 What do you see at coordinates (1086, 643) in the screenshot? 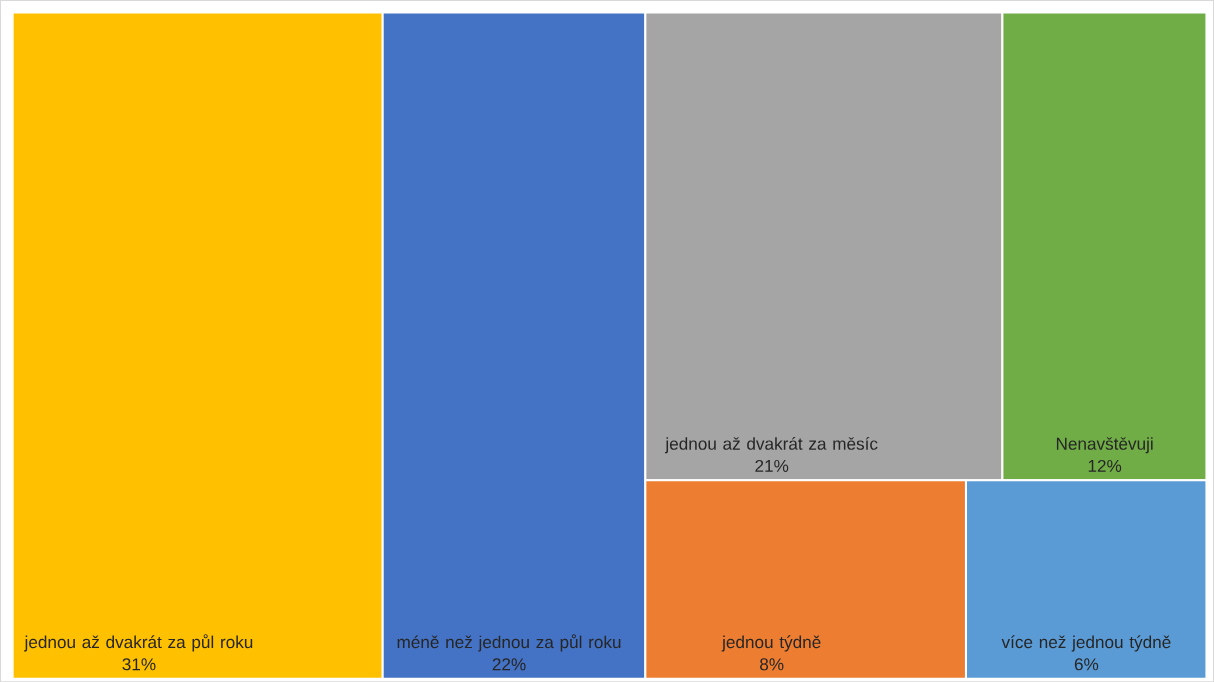
I see `category-label: více než jednou týdně` at bounding box center [1086, 643].